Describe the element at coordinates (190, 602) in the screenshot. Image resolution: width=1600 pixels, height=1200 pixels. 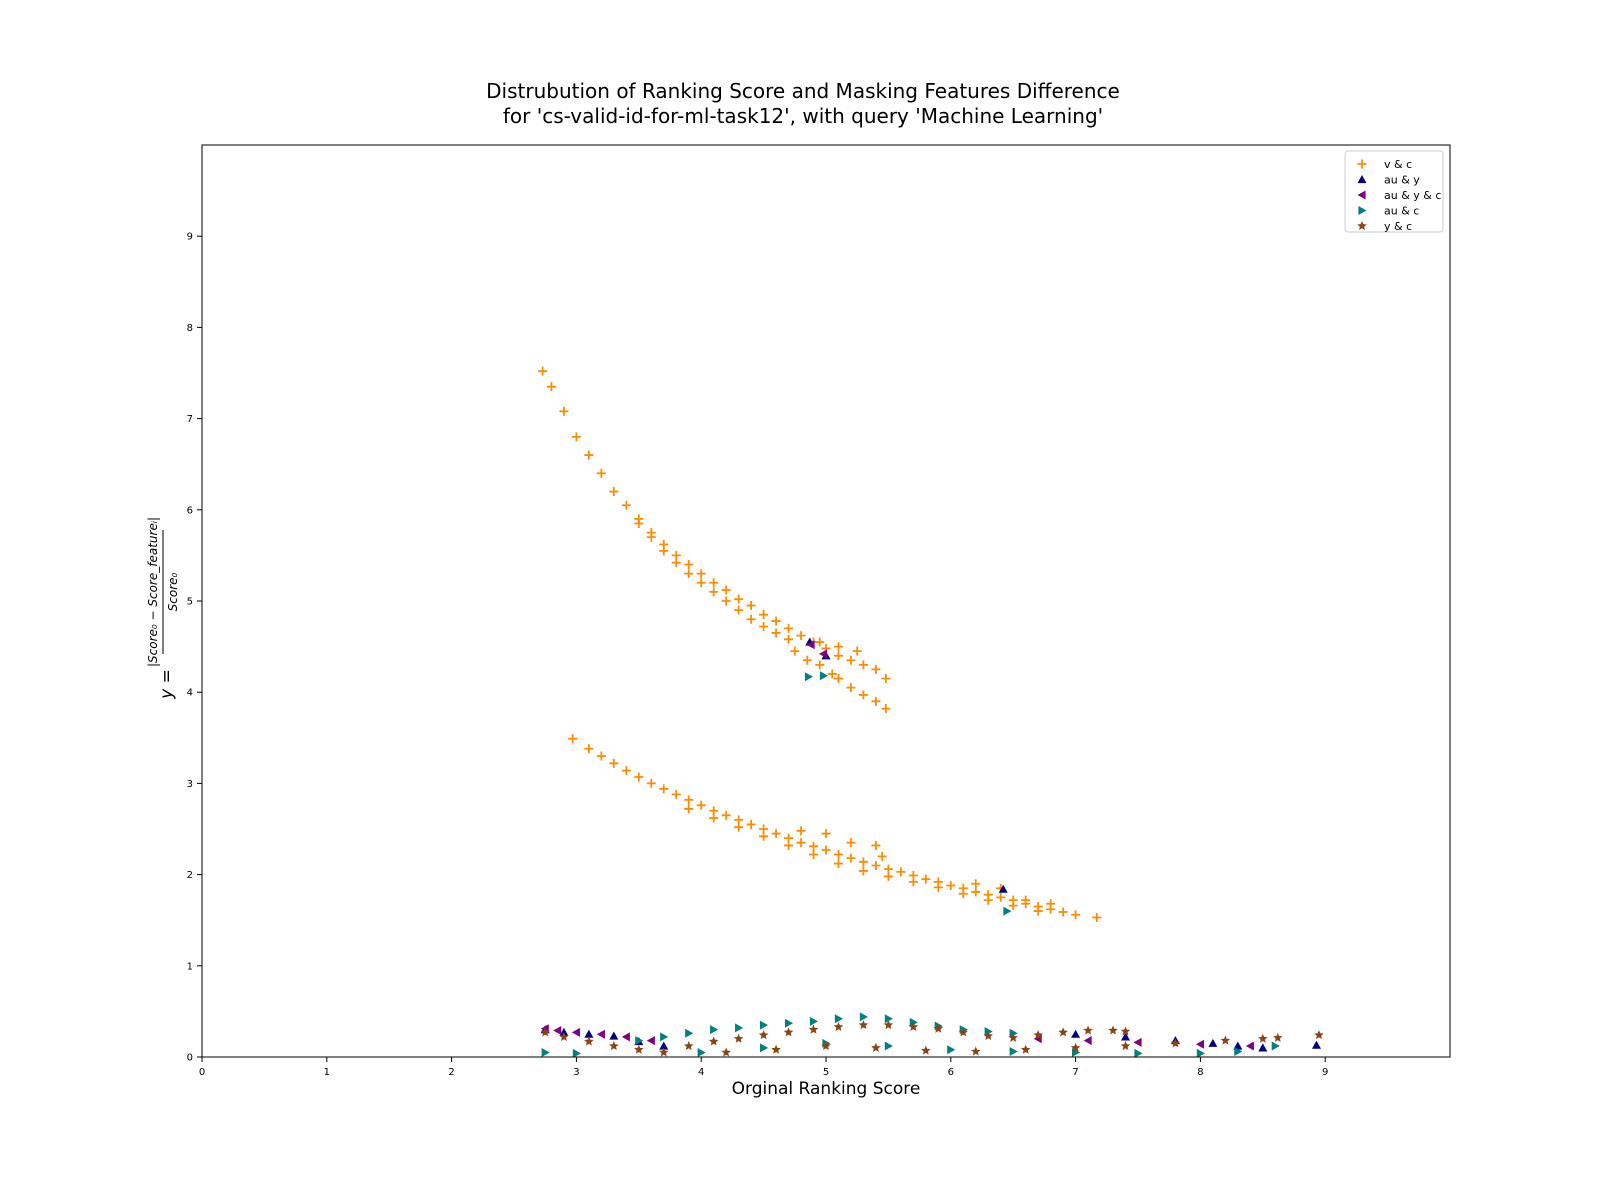
I see `y-tick-label: 5` at that location.